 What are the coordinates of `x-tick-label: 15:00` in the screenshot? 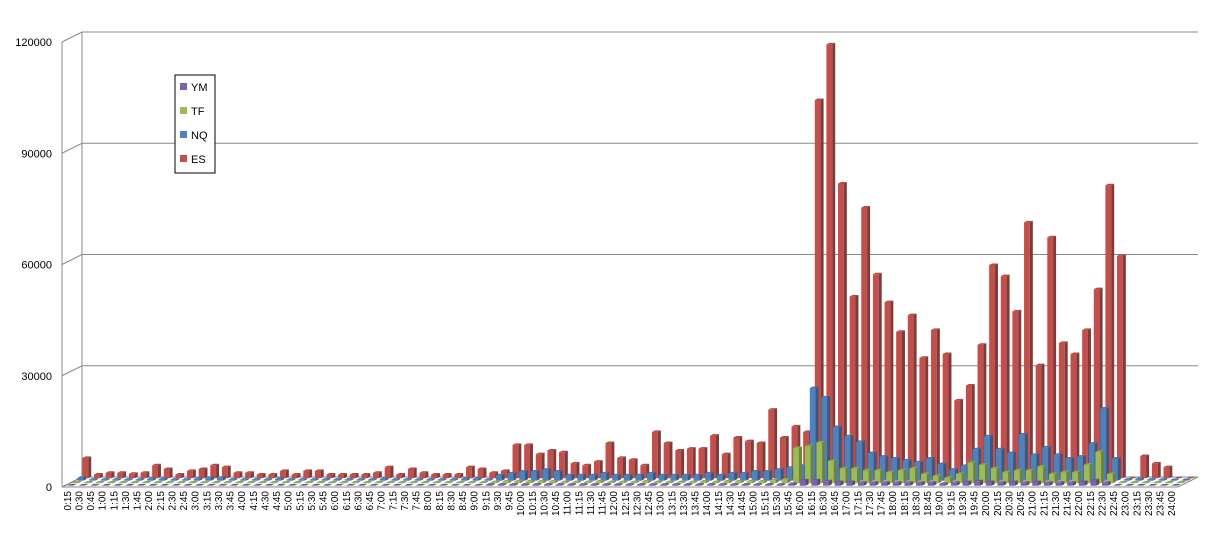 It's located at (754, 503).